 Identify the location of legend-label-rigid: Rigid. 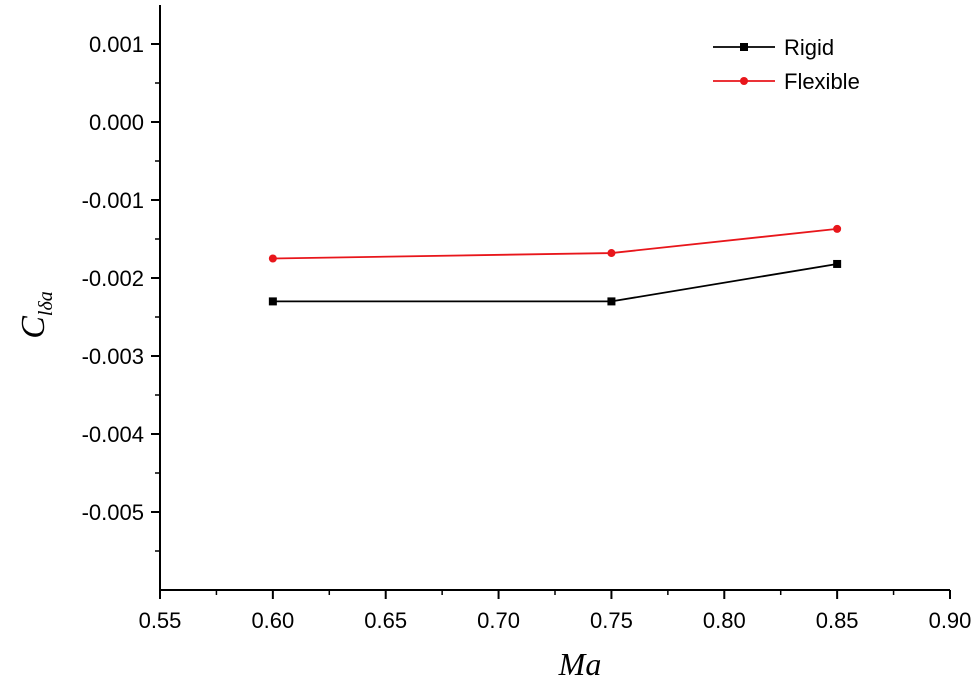
(809, 47).